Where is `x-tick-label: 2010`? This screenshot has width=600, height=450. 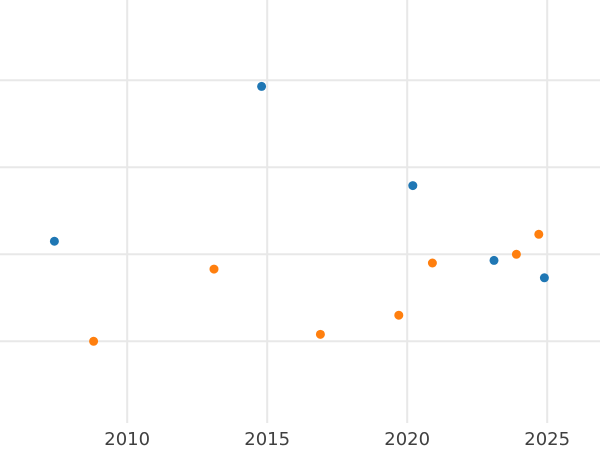 x-tick-label: 2010 is located at coordinates (127, 439).